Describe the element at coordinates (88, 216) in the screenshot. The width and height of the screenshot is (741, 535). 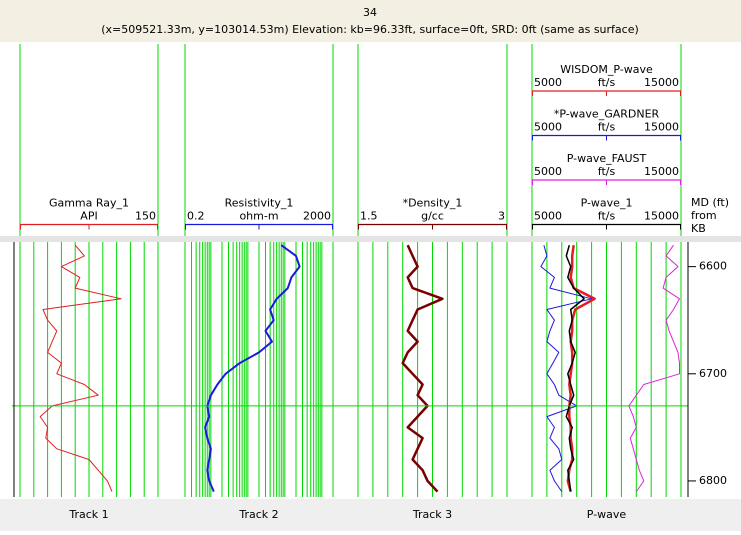
I see `curve-unit: API` at that location.